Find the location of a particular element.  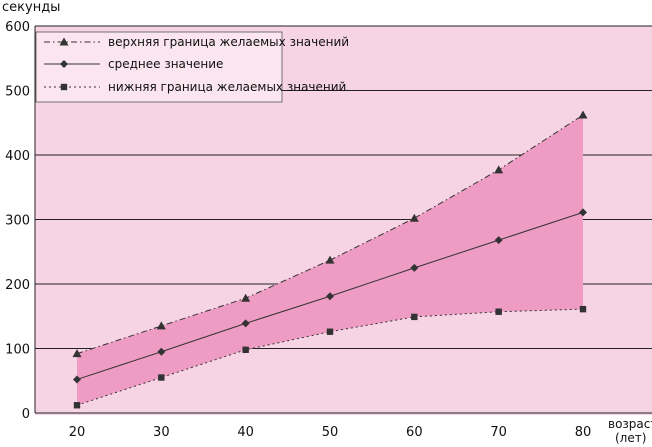

x-tick-label: 80 is located at coordinates (583, 432).